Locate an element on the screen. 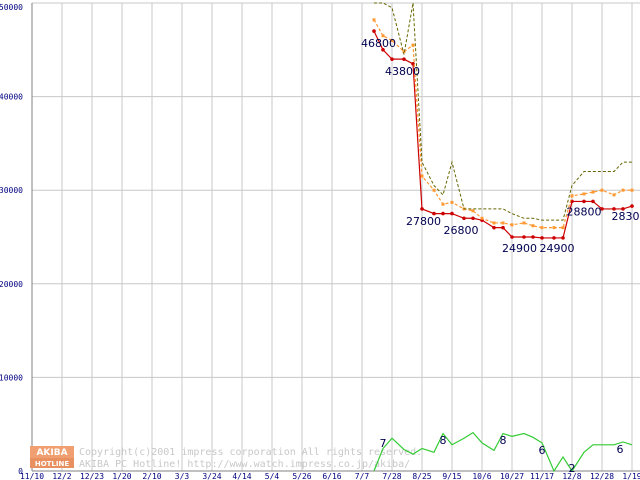 Image resolution: width=640 pixels, height=480 pixels. x-tick-label: 12/28 is located at coordinates (602, 476).